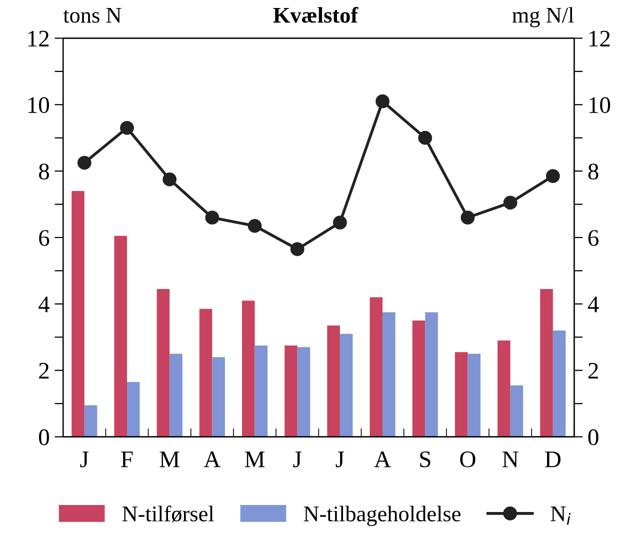 The height and width of the screenshot is (546, 631). I want to click on chart-title: Kvælstof, so click(315, 14).